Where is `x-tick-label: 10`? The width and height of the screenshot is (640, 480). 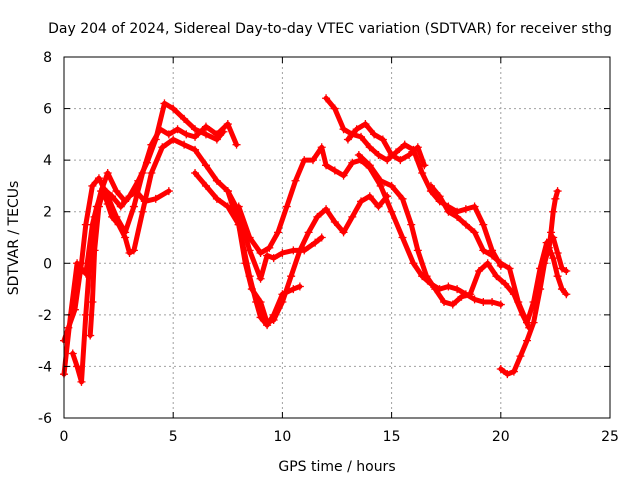 x-tick-label: 10 is located at coordinates (282, 437).